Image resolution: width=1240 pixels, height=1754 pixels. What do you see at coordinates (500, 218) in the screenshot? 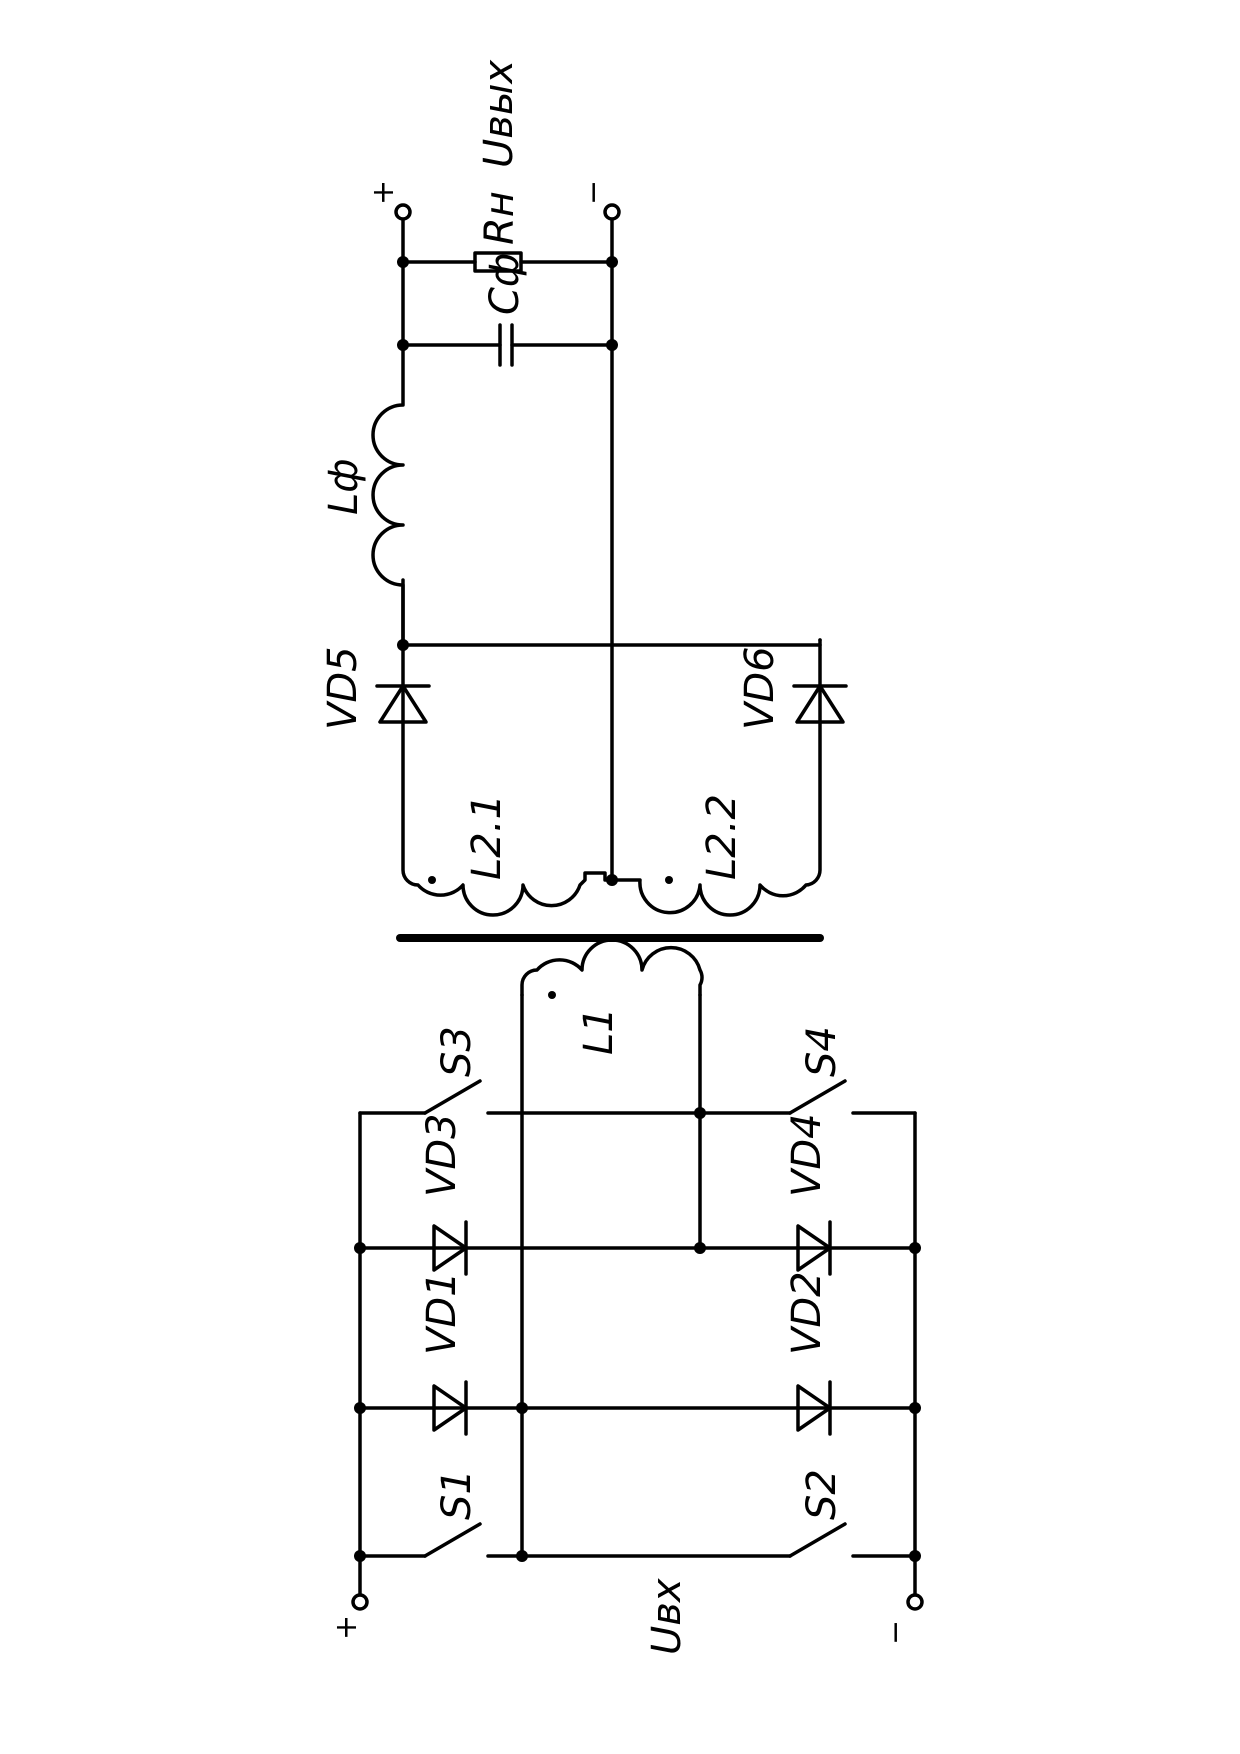
I see `load-resistor-label: Rн` at bounding box center [500, 218].